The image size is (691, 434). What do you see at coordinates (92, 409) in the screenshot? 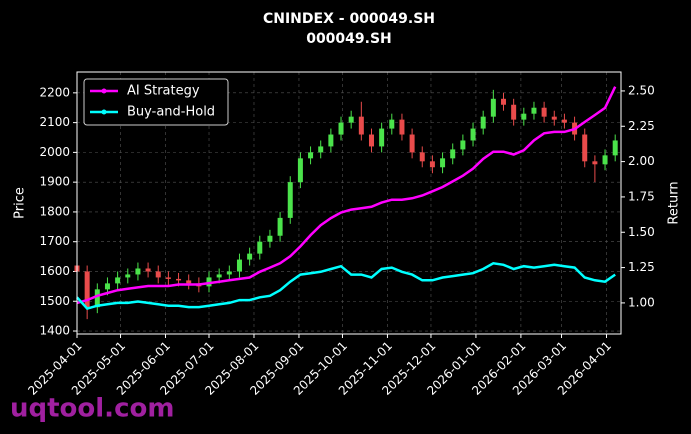
I see `watermark: uqtool.com` at bounding box center [92, 409].